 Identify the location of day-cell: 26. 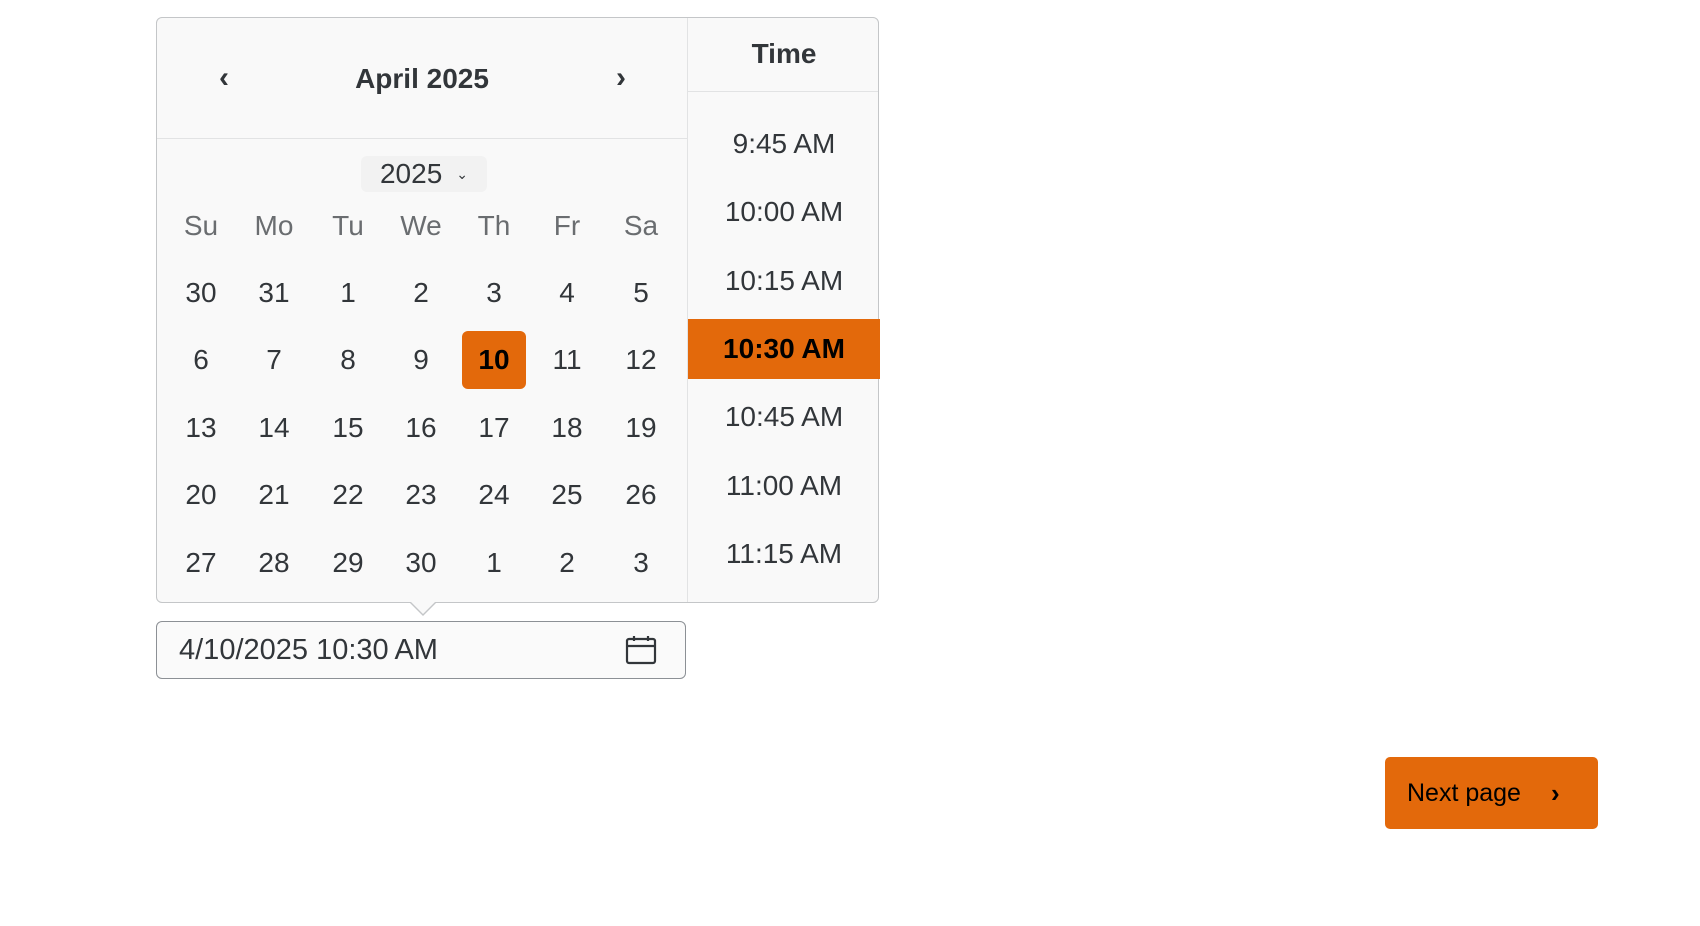
(641, 494).